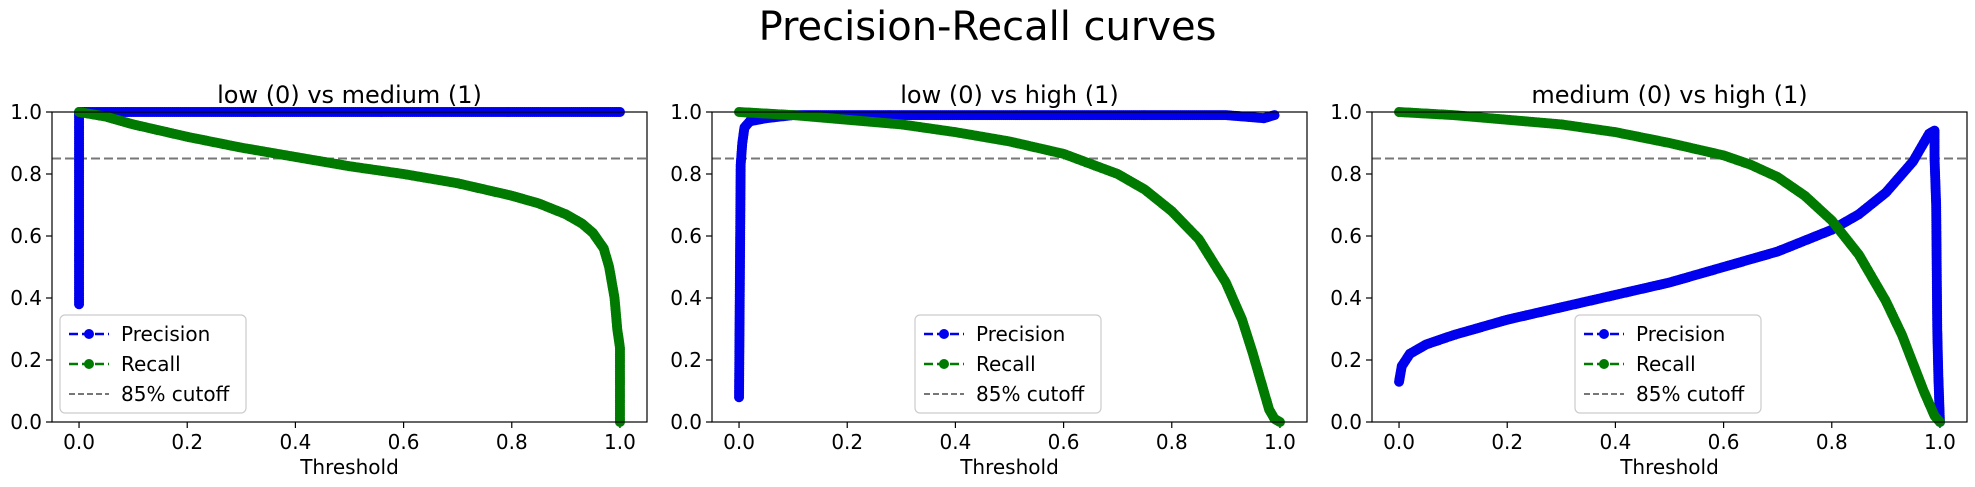 The image size is (1975, 487). What do you see at coordinates (1009, 95) in the screenshot?
I see `panel-title: low (0) vs high (1)` at bounding box center [1009, 95].